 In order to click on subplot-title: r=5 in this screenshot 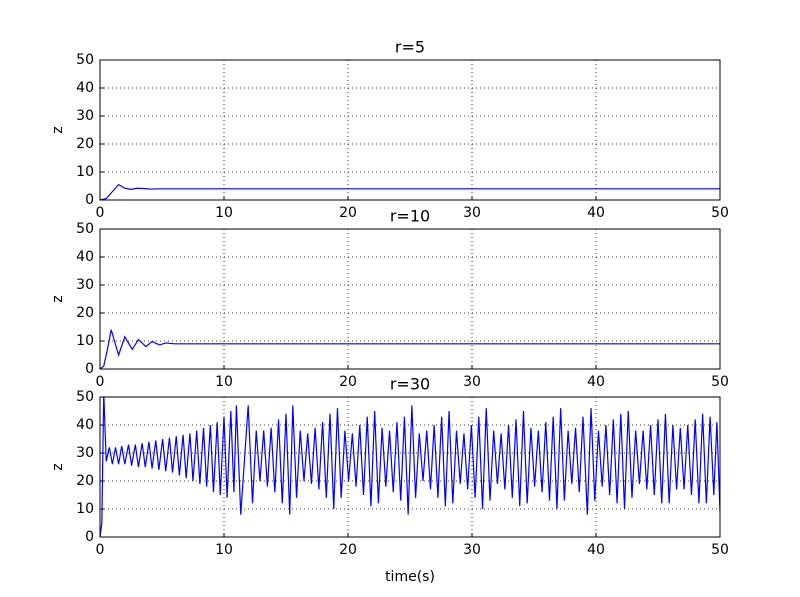, I will do `click(410, 47)`.